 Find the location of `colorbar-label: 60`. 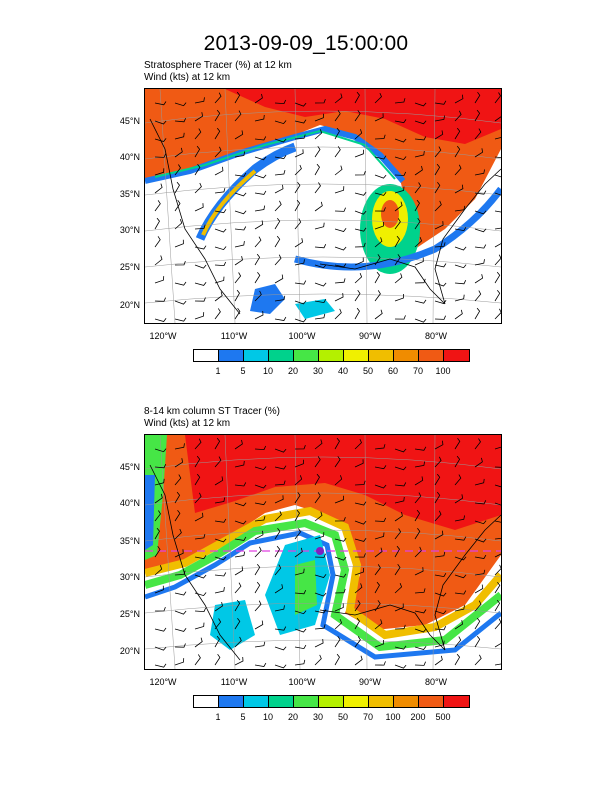

colorbar-label: 60 is located at coordinates (392, 371).